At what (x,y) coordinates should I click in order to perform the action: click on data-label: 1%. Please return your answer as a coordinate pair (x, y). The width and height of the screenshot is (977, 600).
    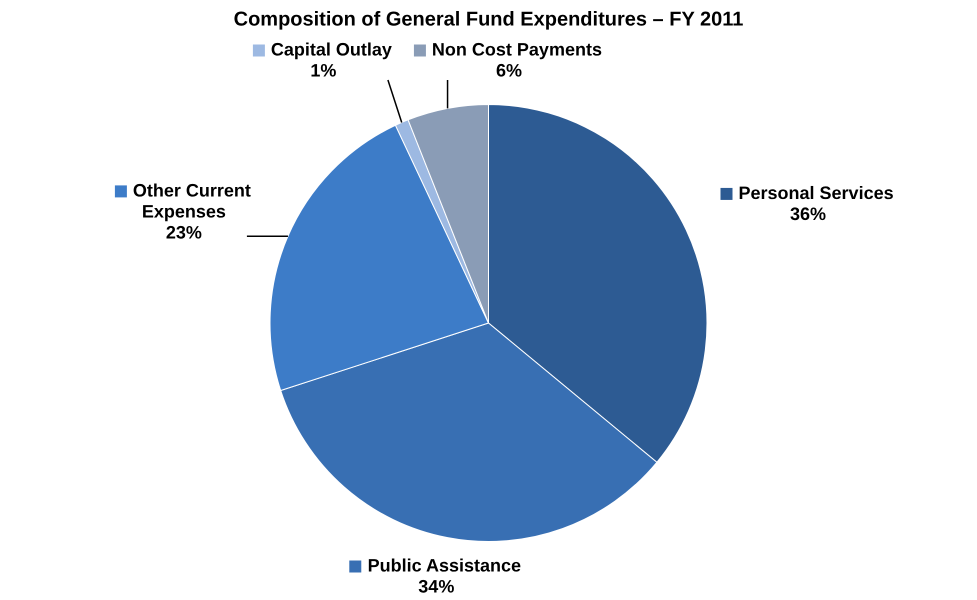
    Looking at the image, I should click on (323, 70).